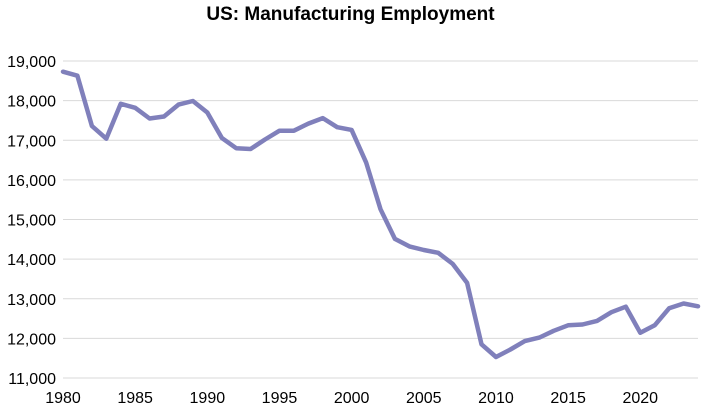  What do you see at coordinates (280, 398) in the screenshot?
I see `x-tick-label: 1995` at bounding box center [280, 398].